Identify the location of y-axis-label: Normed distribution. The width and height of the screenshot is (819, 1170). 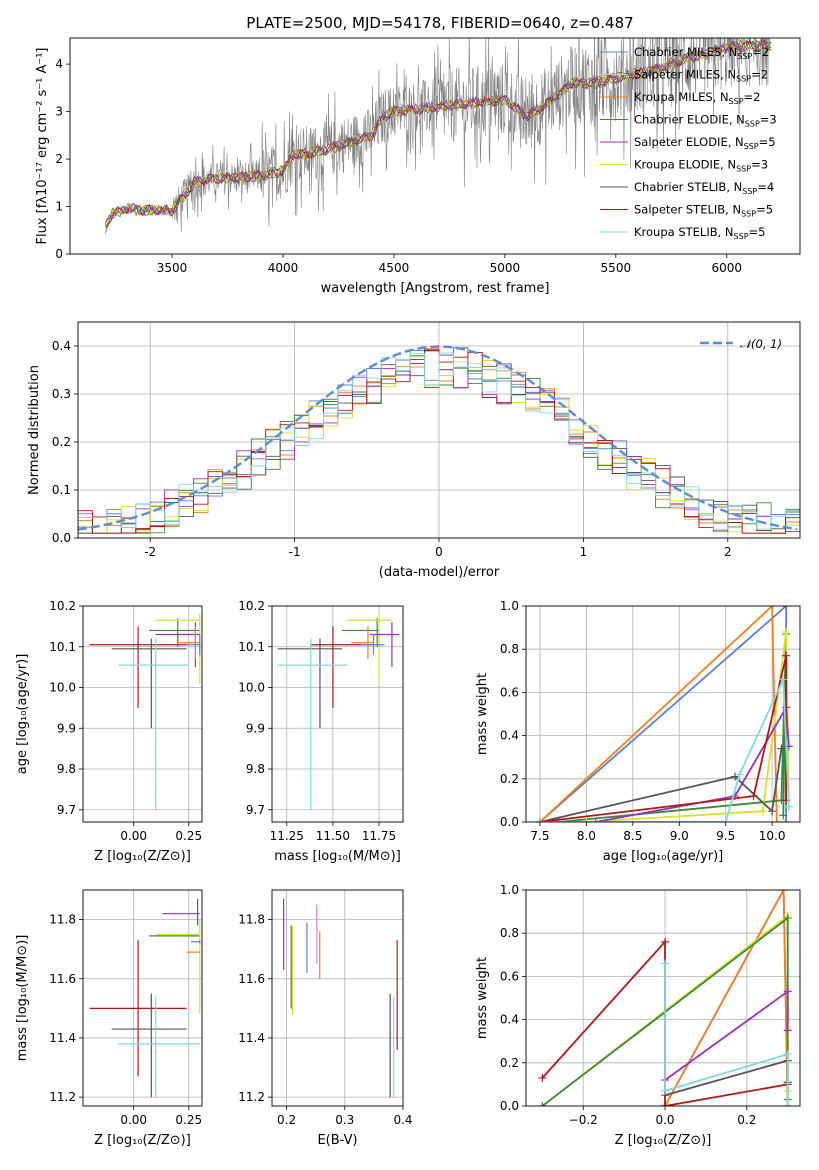
(34, 430).